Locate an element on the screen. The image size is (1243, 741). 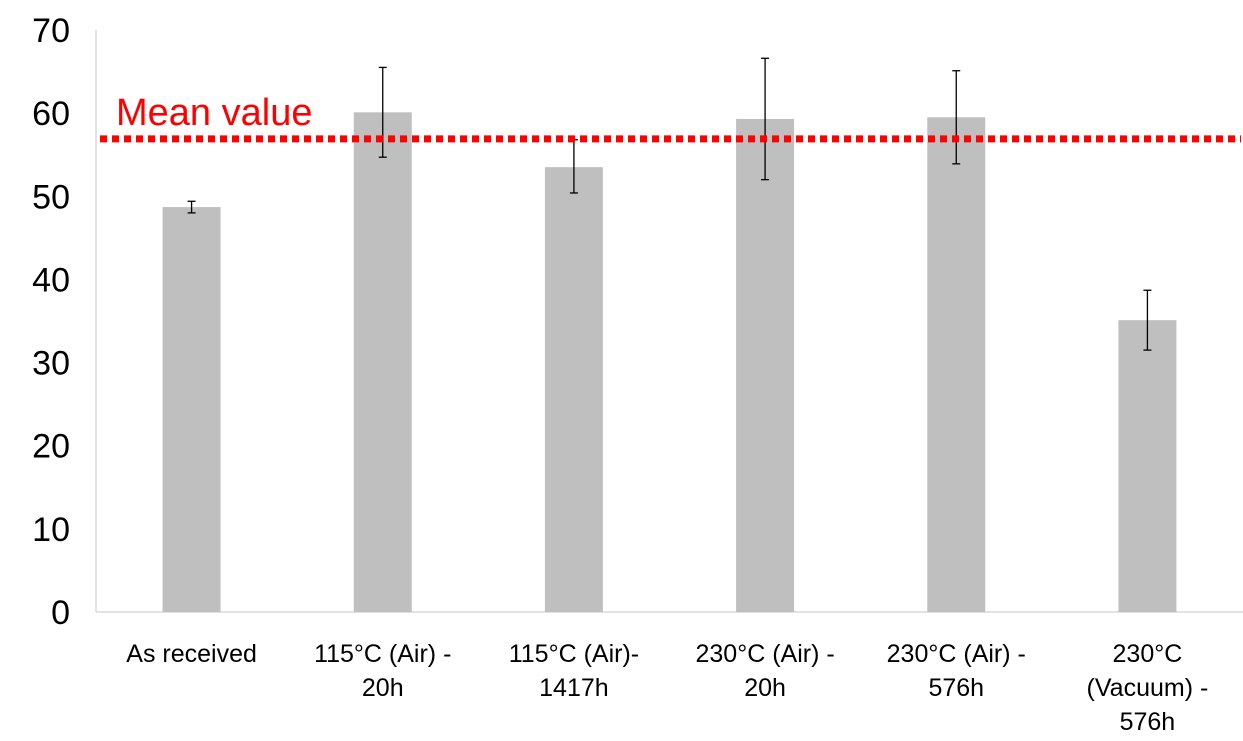
x-tick-label: As received is located at coordinates (191, 654).